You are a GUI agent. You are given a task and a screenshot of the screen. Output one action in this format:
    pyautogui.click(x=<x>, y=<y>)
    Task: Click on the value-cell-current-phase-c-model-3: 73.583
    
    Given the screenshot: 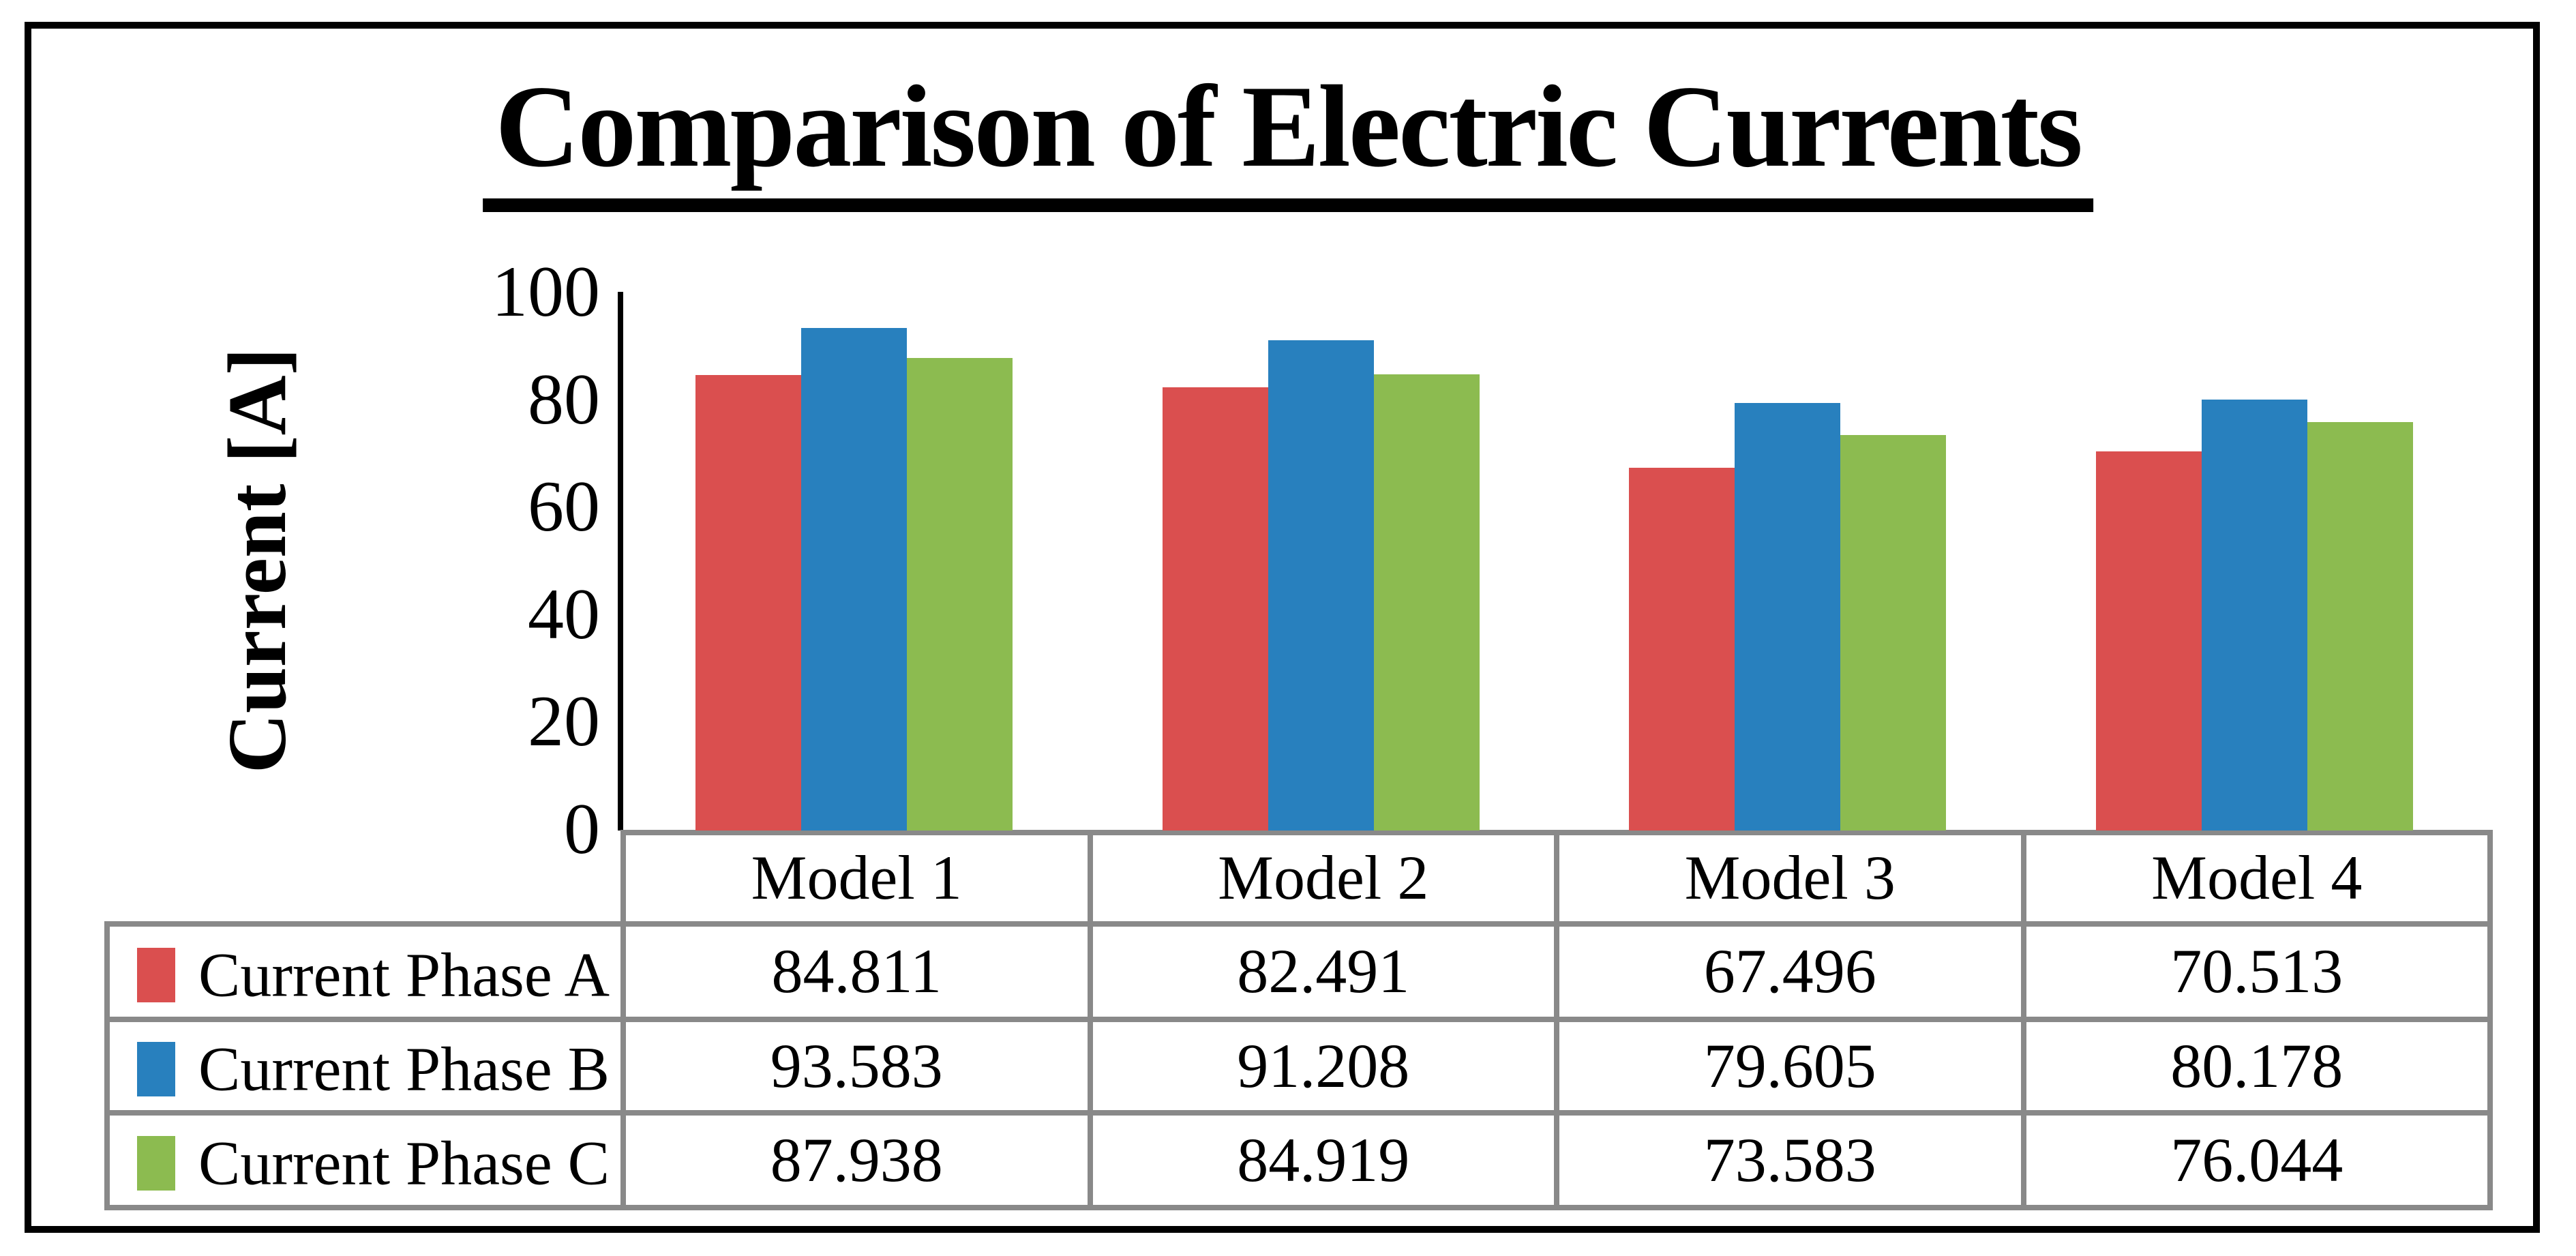 What is the action you would take?
    pyautogui.click(x=1790, y=1160)
    